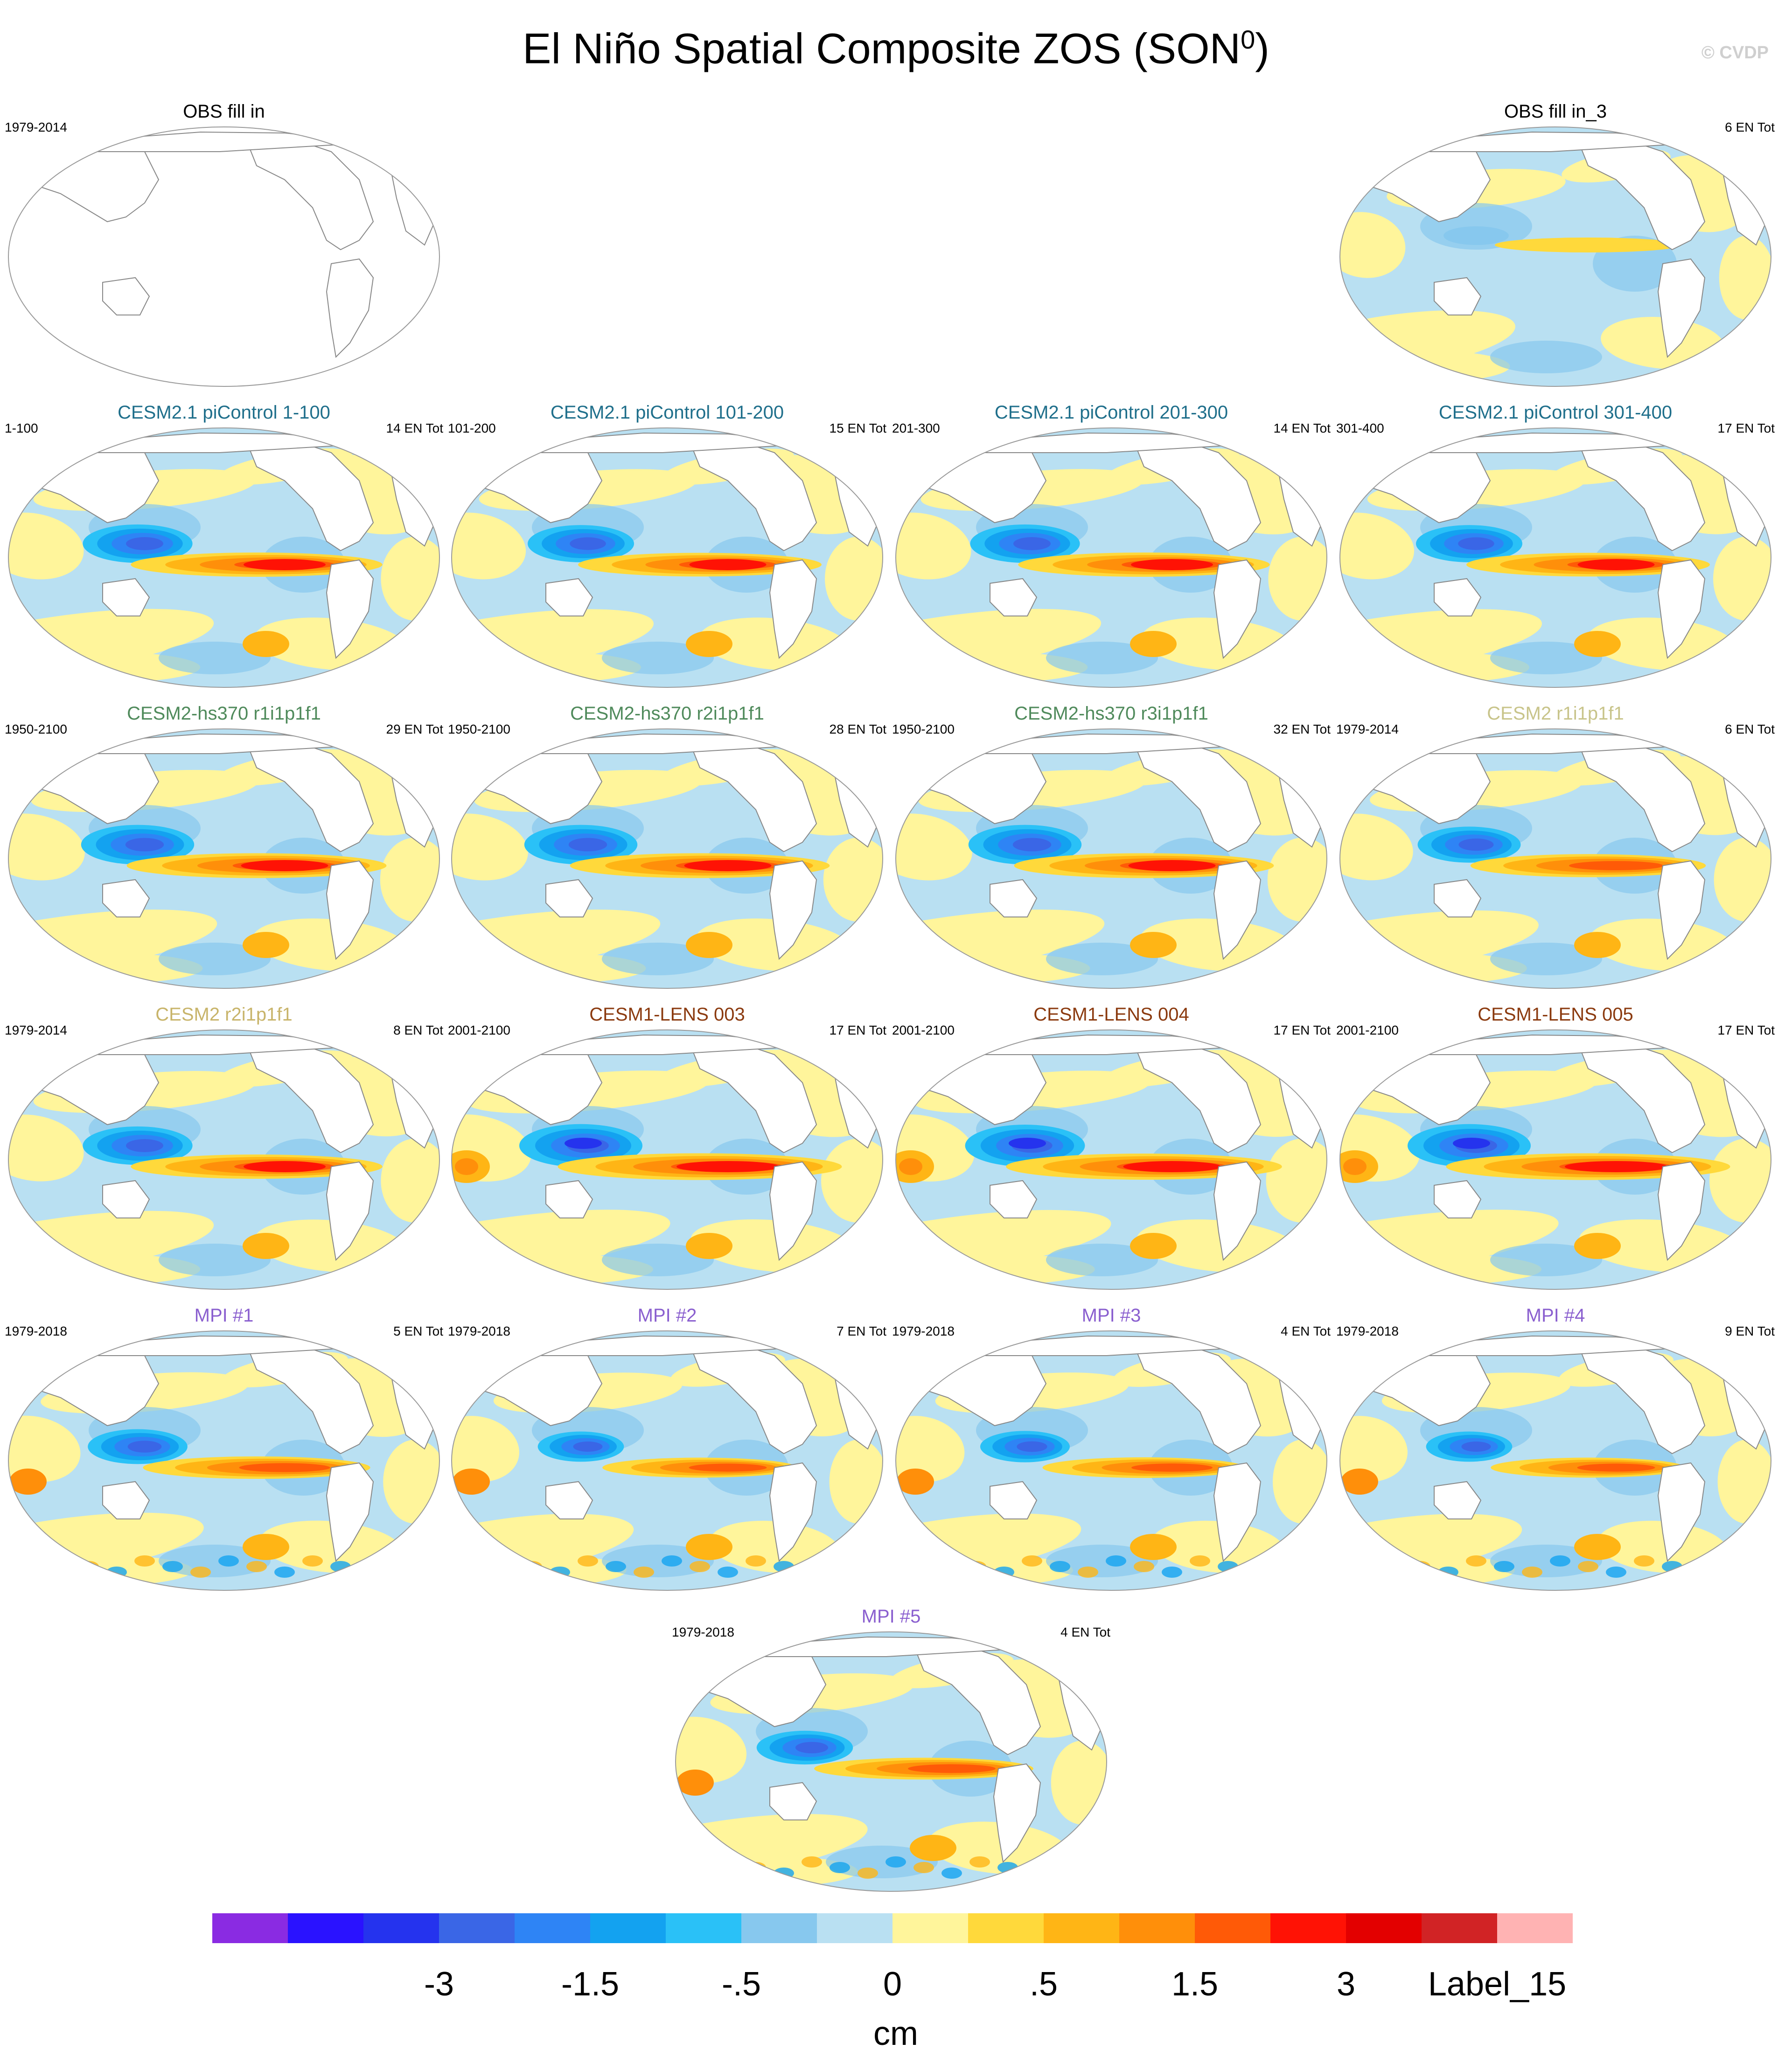  Describe the element at coordinates (439, 1984) in the screenshot. I see `colorbar-tick-label: -3` at that location.